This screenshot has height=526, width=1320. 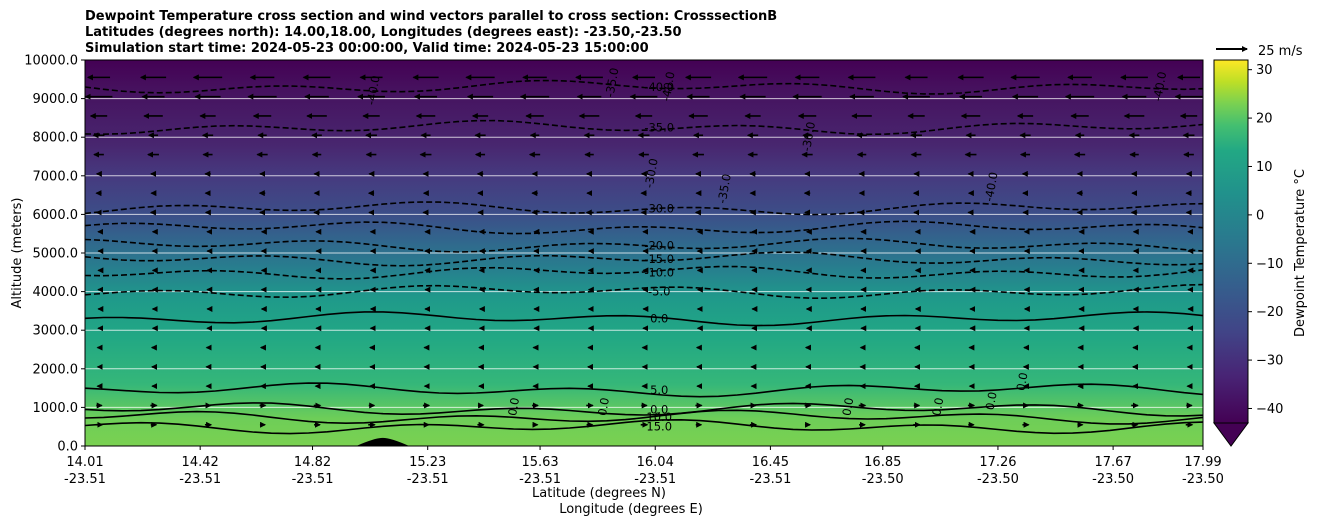 I want to click on x-axis-label-longitude: Longitude (degrees E), so click(x=631, y=509).